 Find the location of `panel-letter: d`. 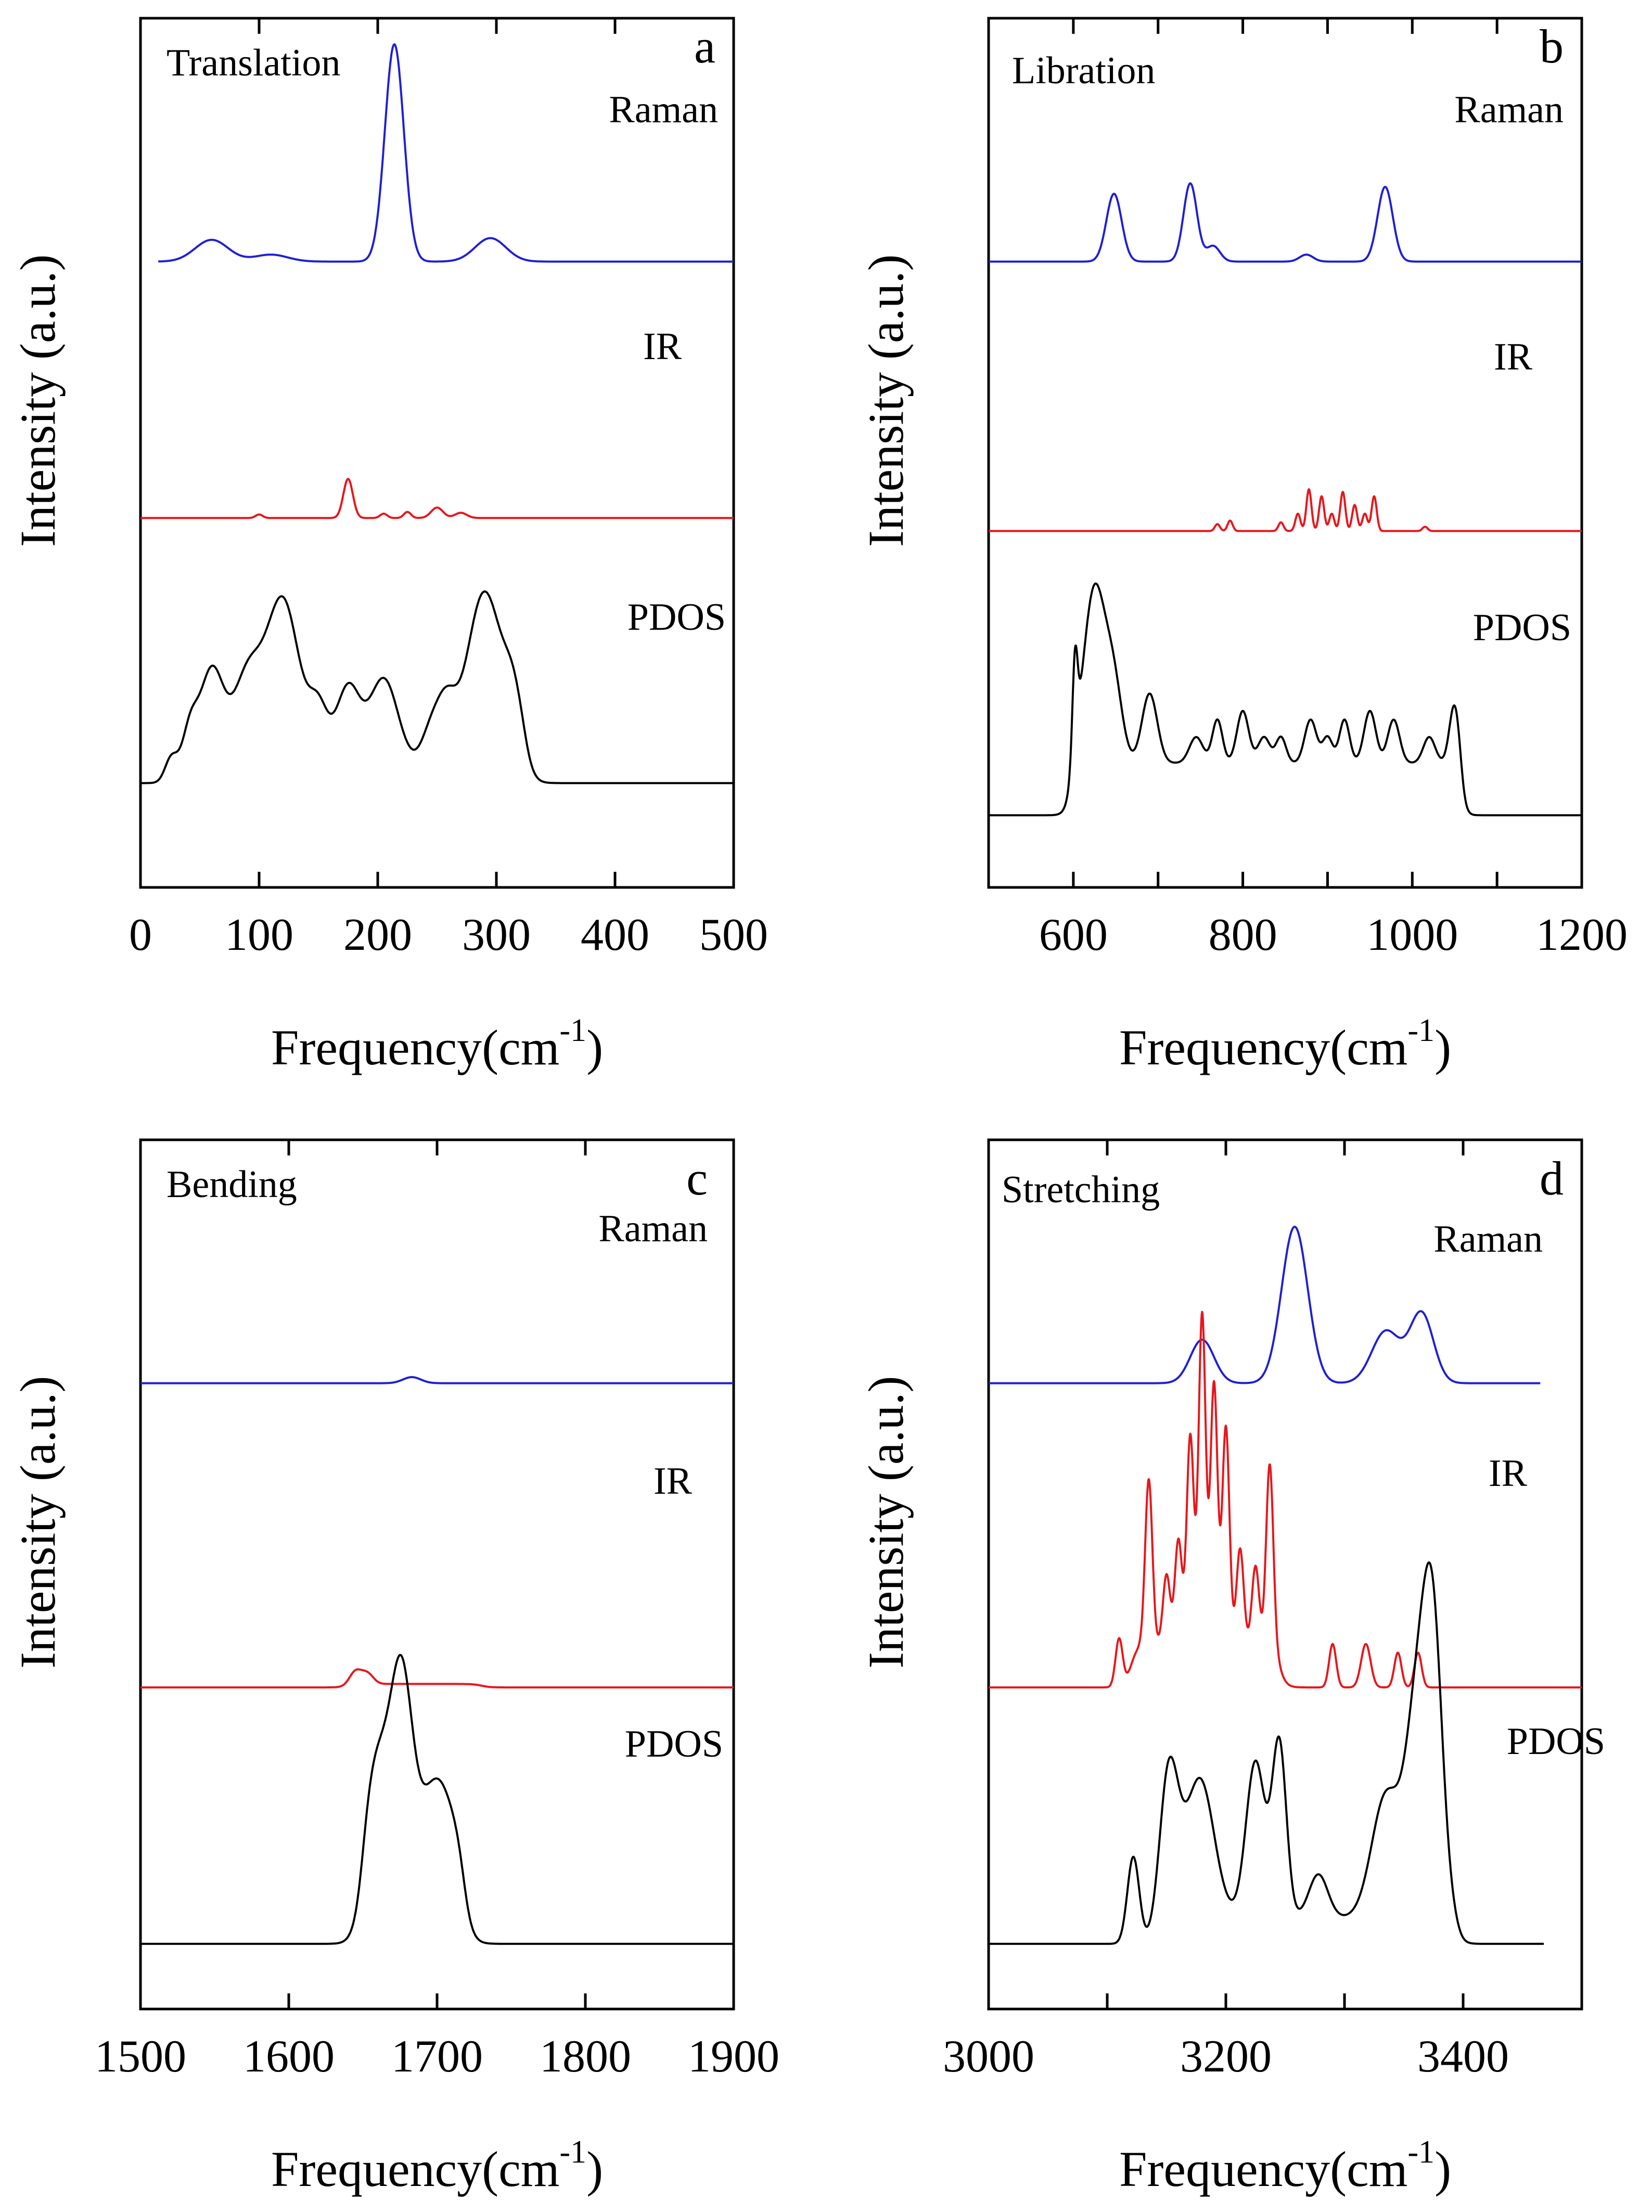

panel-letter: d is located at coordinates (1552, 1178).